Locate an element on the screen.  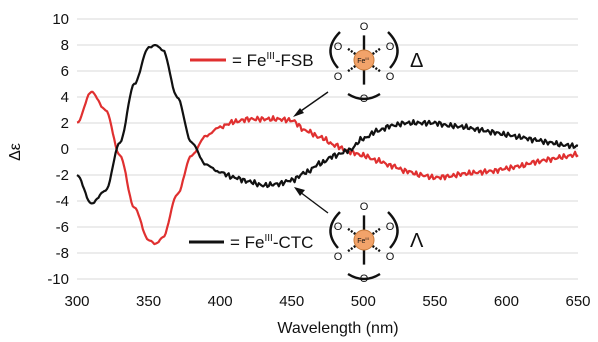
arrow-to-ctc is located at coordinates (311, 200).